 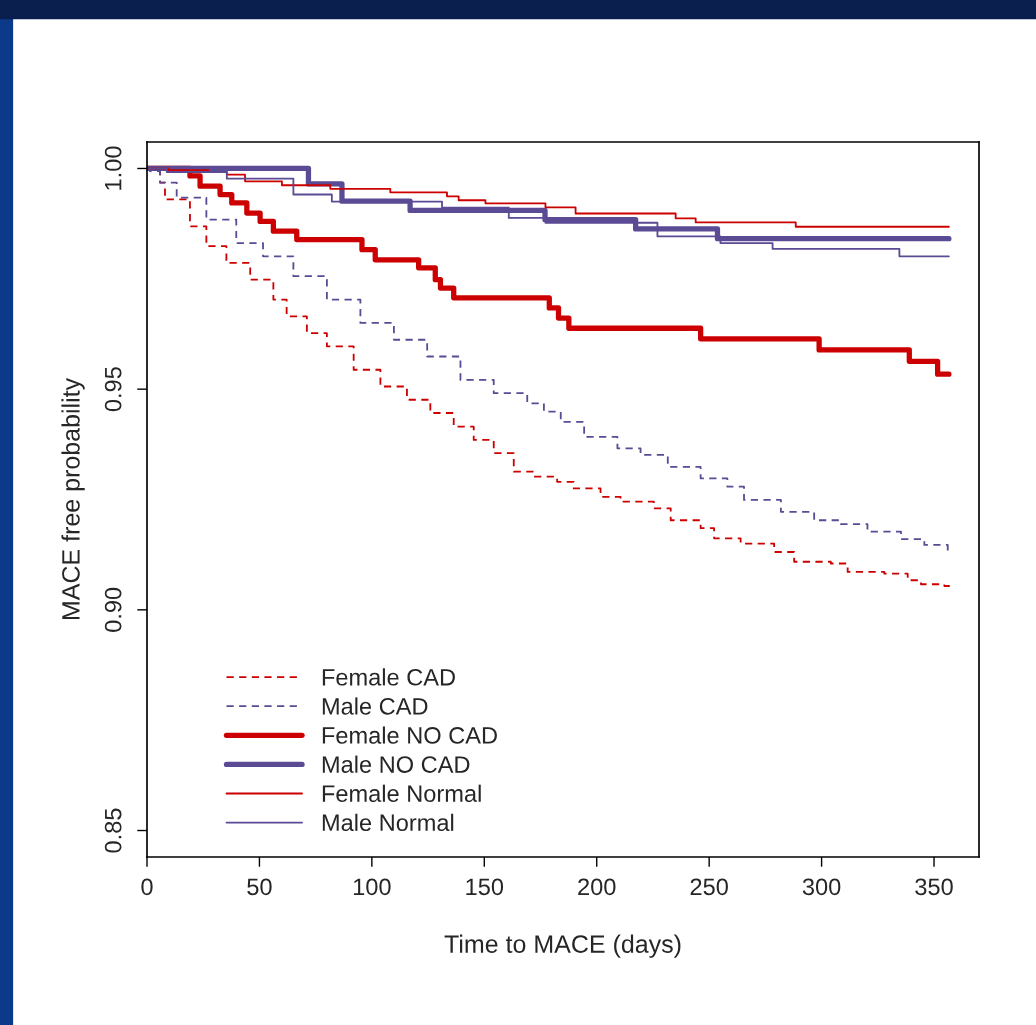 What do you see at coordinates (375, 706) in the screenshot?
I see `legend-label: Male CAD` at bounding box center [375, 706].